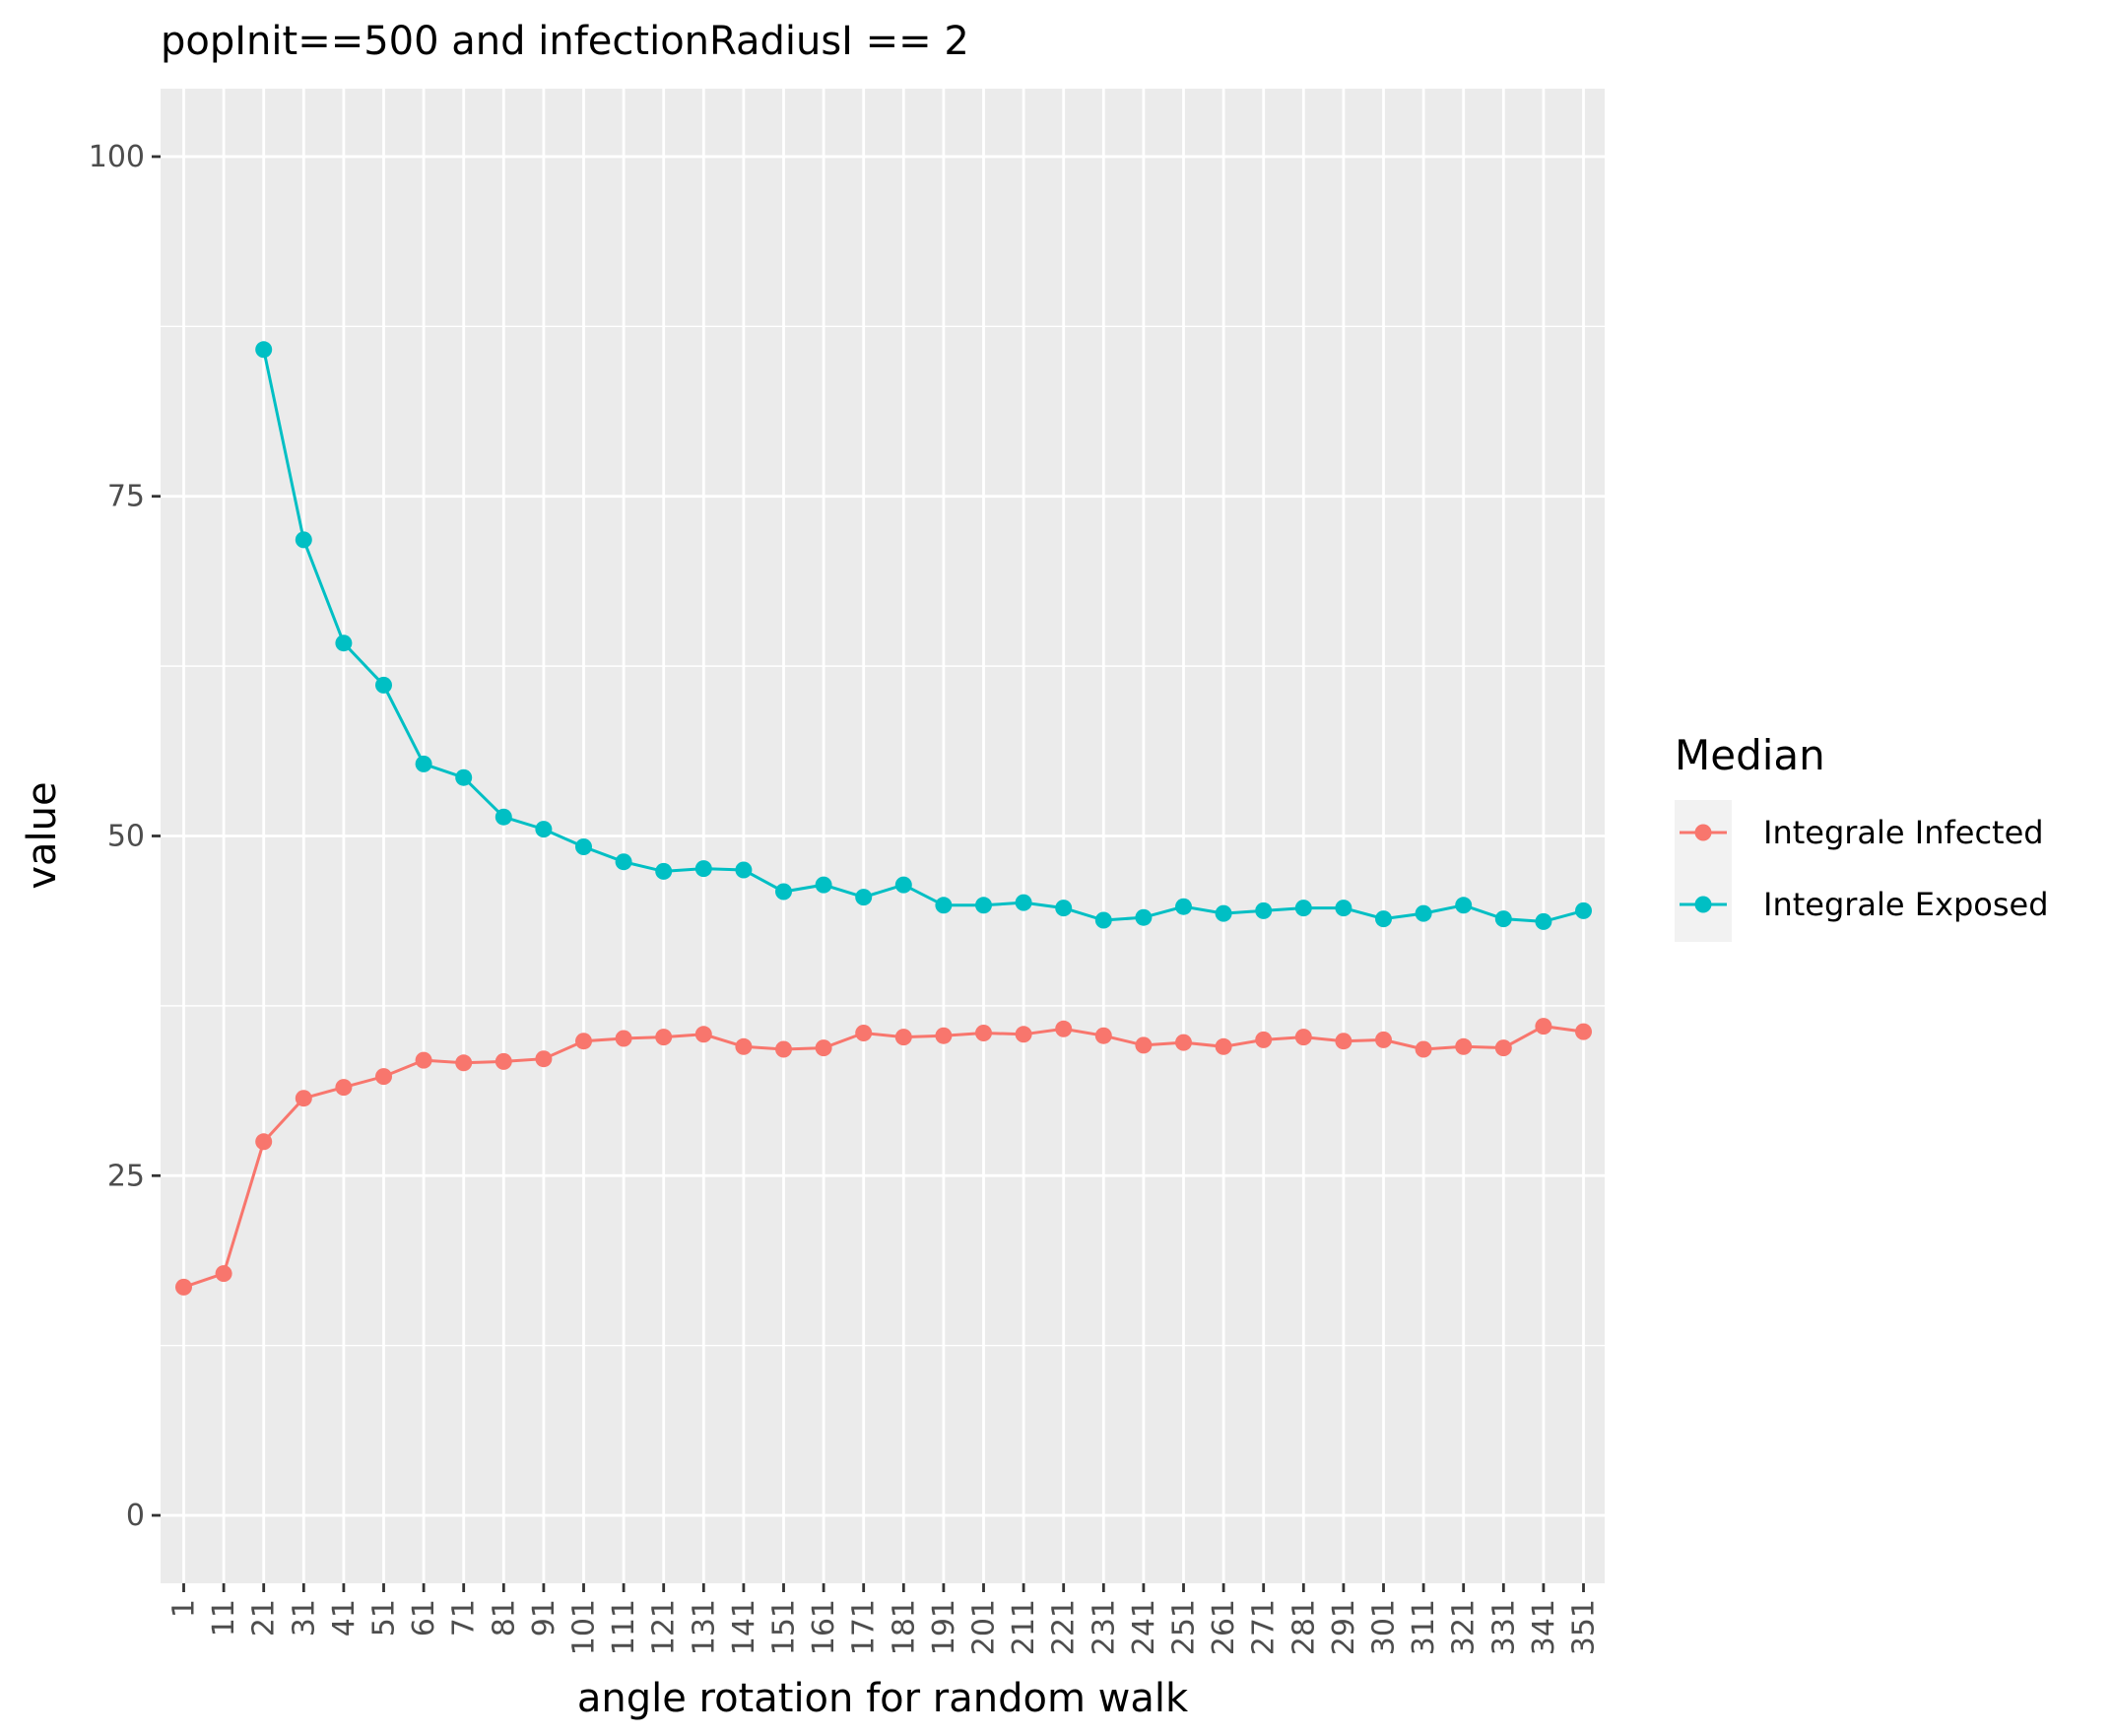  What do you see at coordinates (344, 1617) in the screenshot?
I see `x-tick-label: 41` at bounding box center [344, 1617].